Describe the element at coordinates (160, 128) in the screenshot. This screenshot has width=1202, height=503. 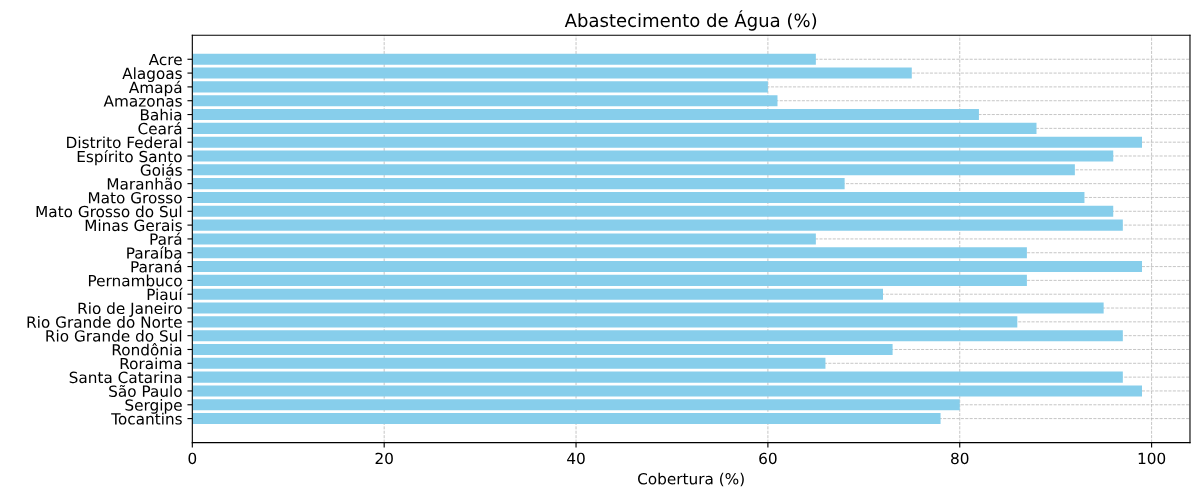
I see `y-tick-label: Ceará` at that location.